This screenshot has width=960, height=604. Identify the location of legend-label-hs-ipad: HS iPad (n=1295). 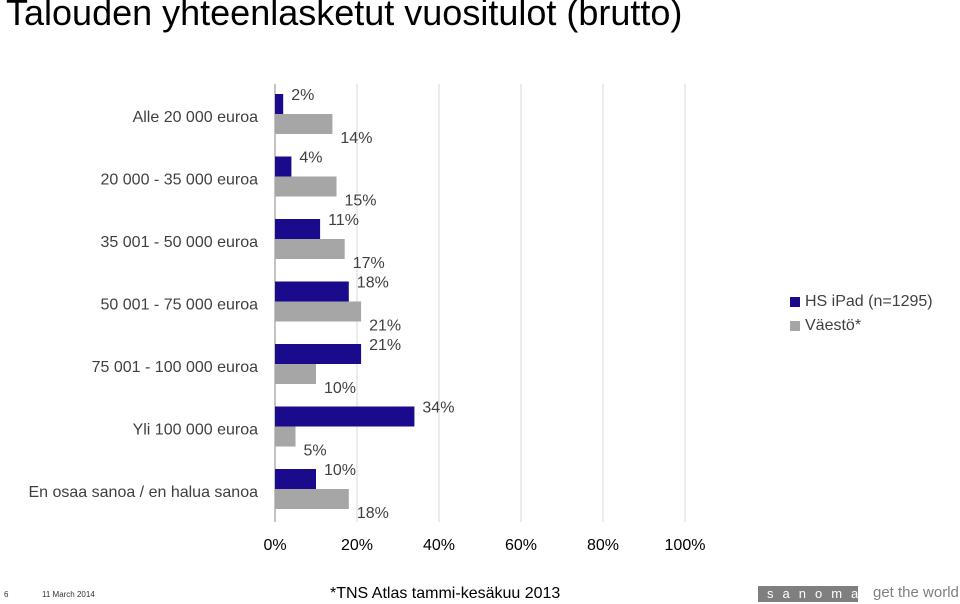
(869, 301).